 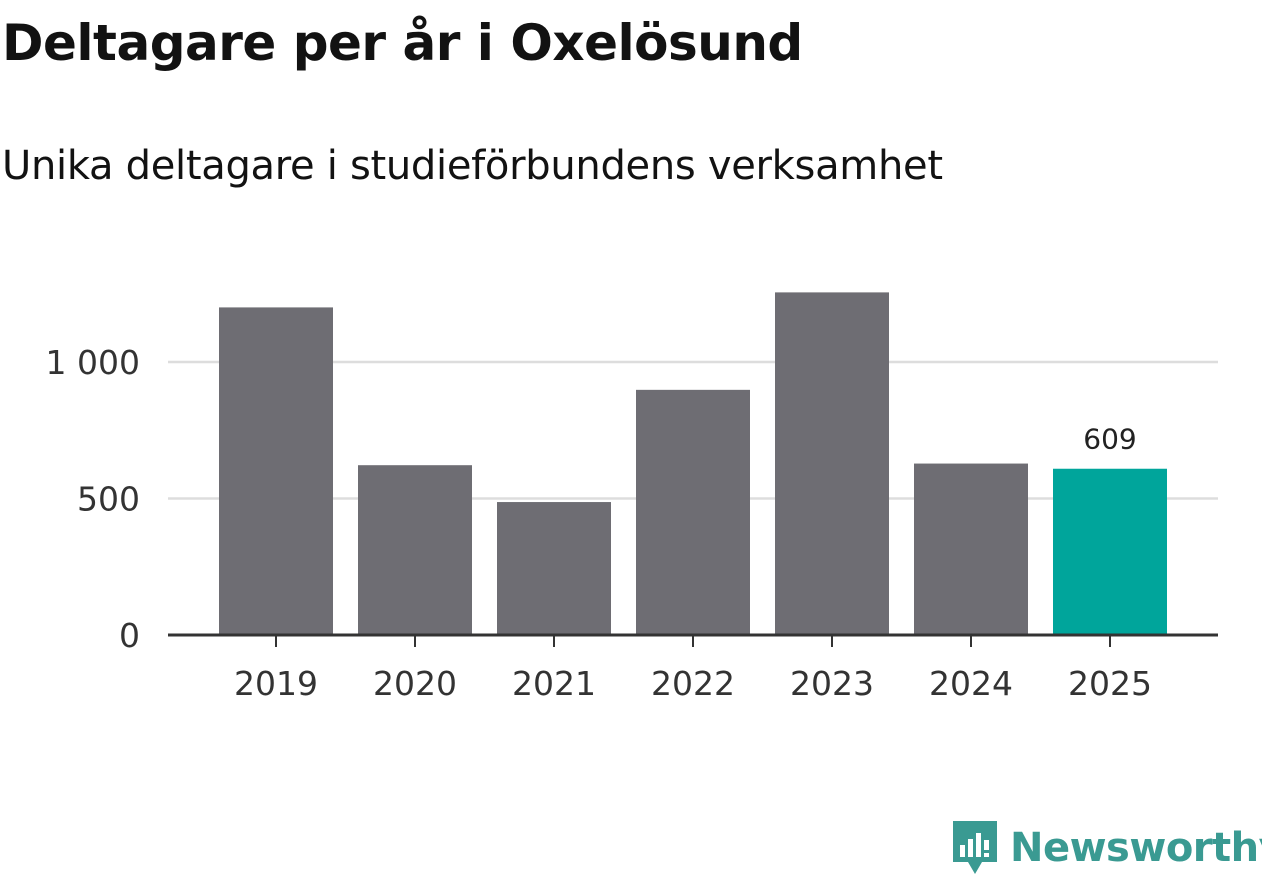 What do you see at coordinates (554, 568) in the screenshot?
I see `bar-2021` at bounding box center [554, 568].